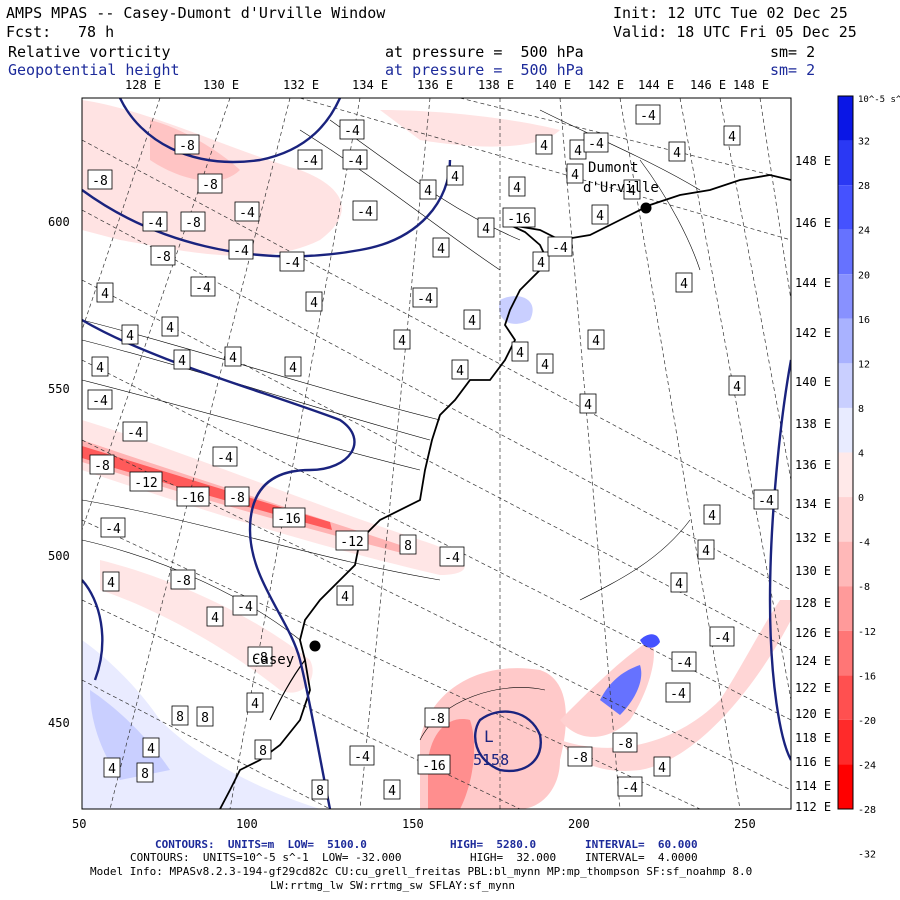  I want to click on place-dumont: Dumont, so click(613, 168).